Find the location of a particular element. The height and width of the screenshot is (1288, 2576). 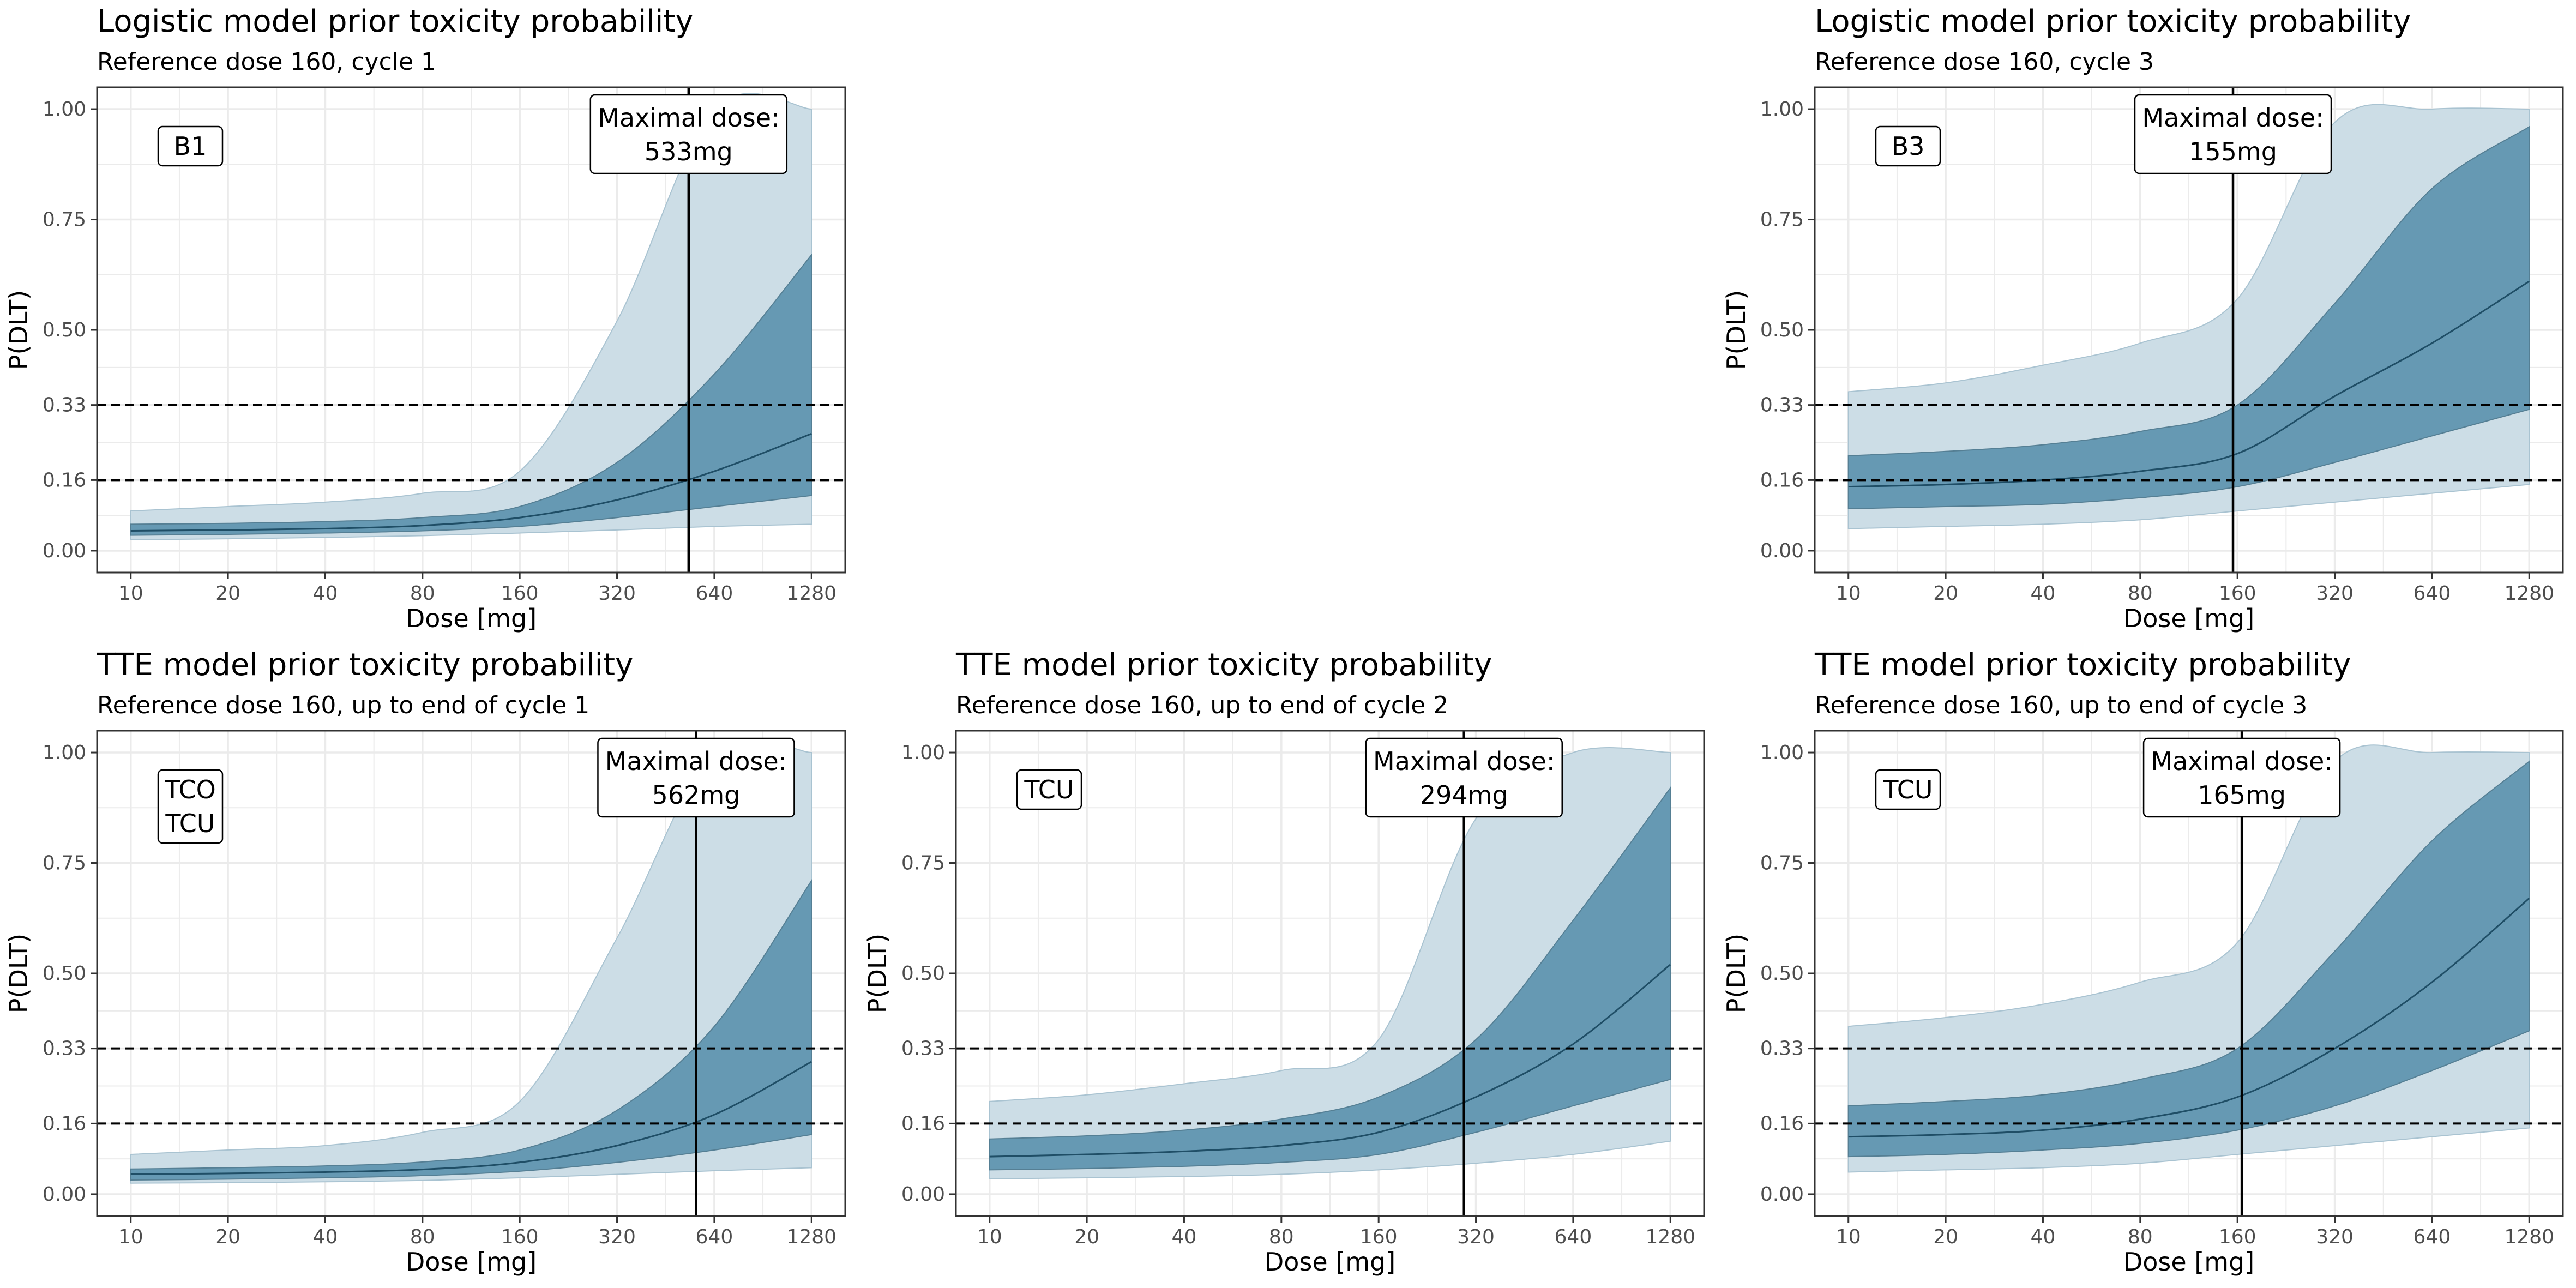

chart-subtitle: Reference dose 160, up to end of cycle 2 is located at coordinates (1202, 705).